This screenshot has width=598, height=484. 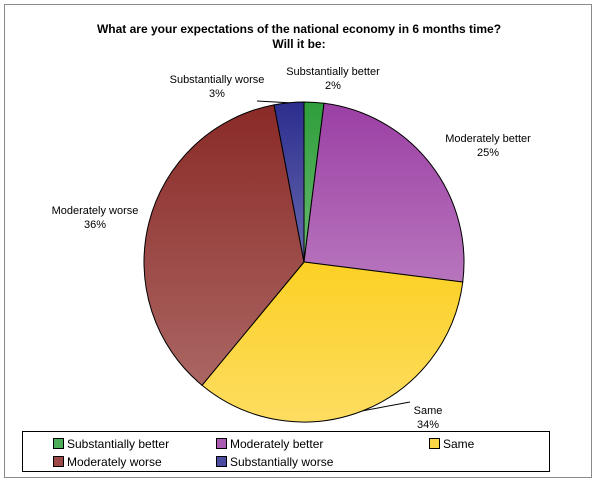 What do you see at coordinates (58, 461) in the screenshot?
I see `legend-swatch-moderately-worse` at bounding box center [58, 461].